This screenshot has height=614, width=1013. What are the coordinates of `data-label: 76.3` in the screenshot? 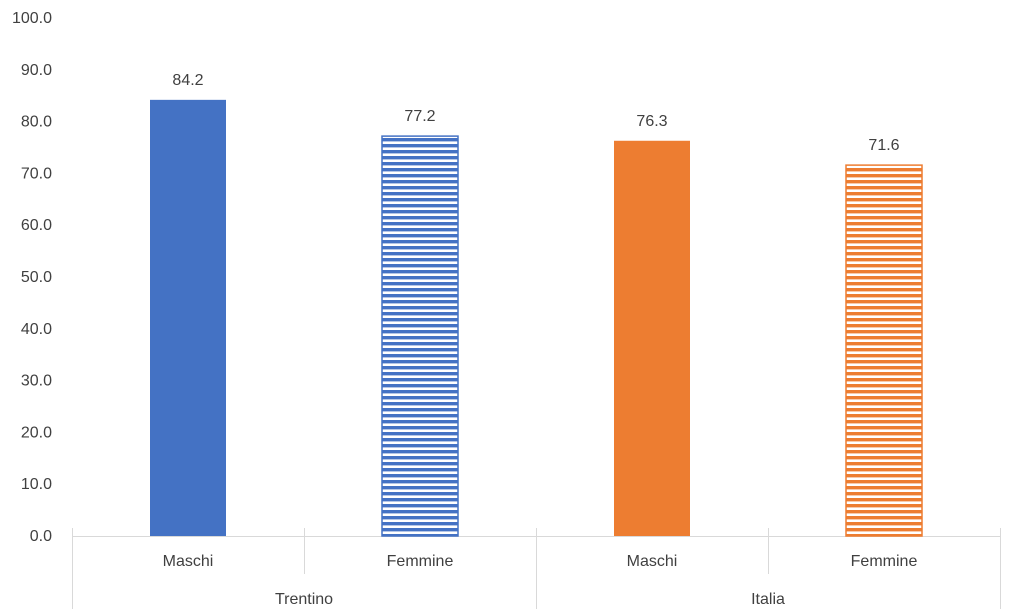 It's located at (651, 121).